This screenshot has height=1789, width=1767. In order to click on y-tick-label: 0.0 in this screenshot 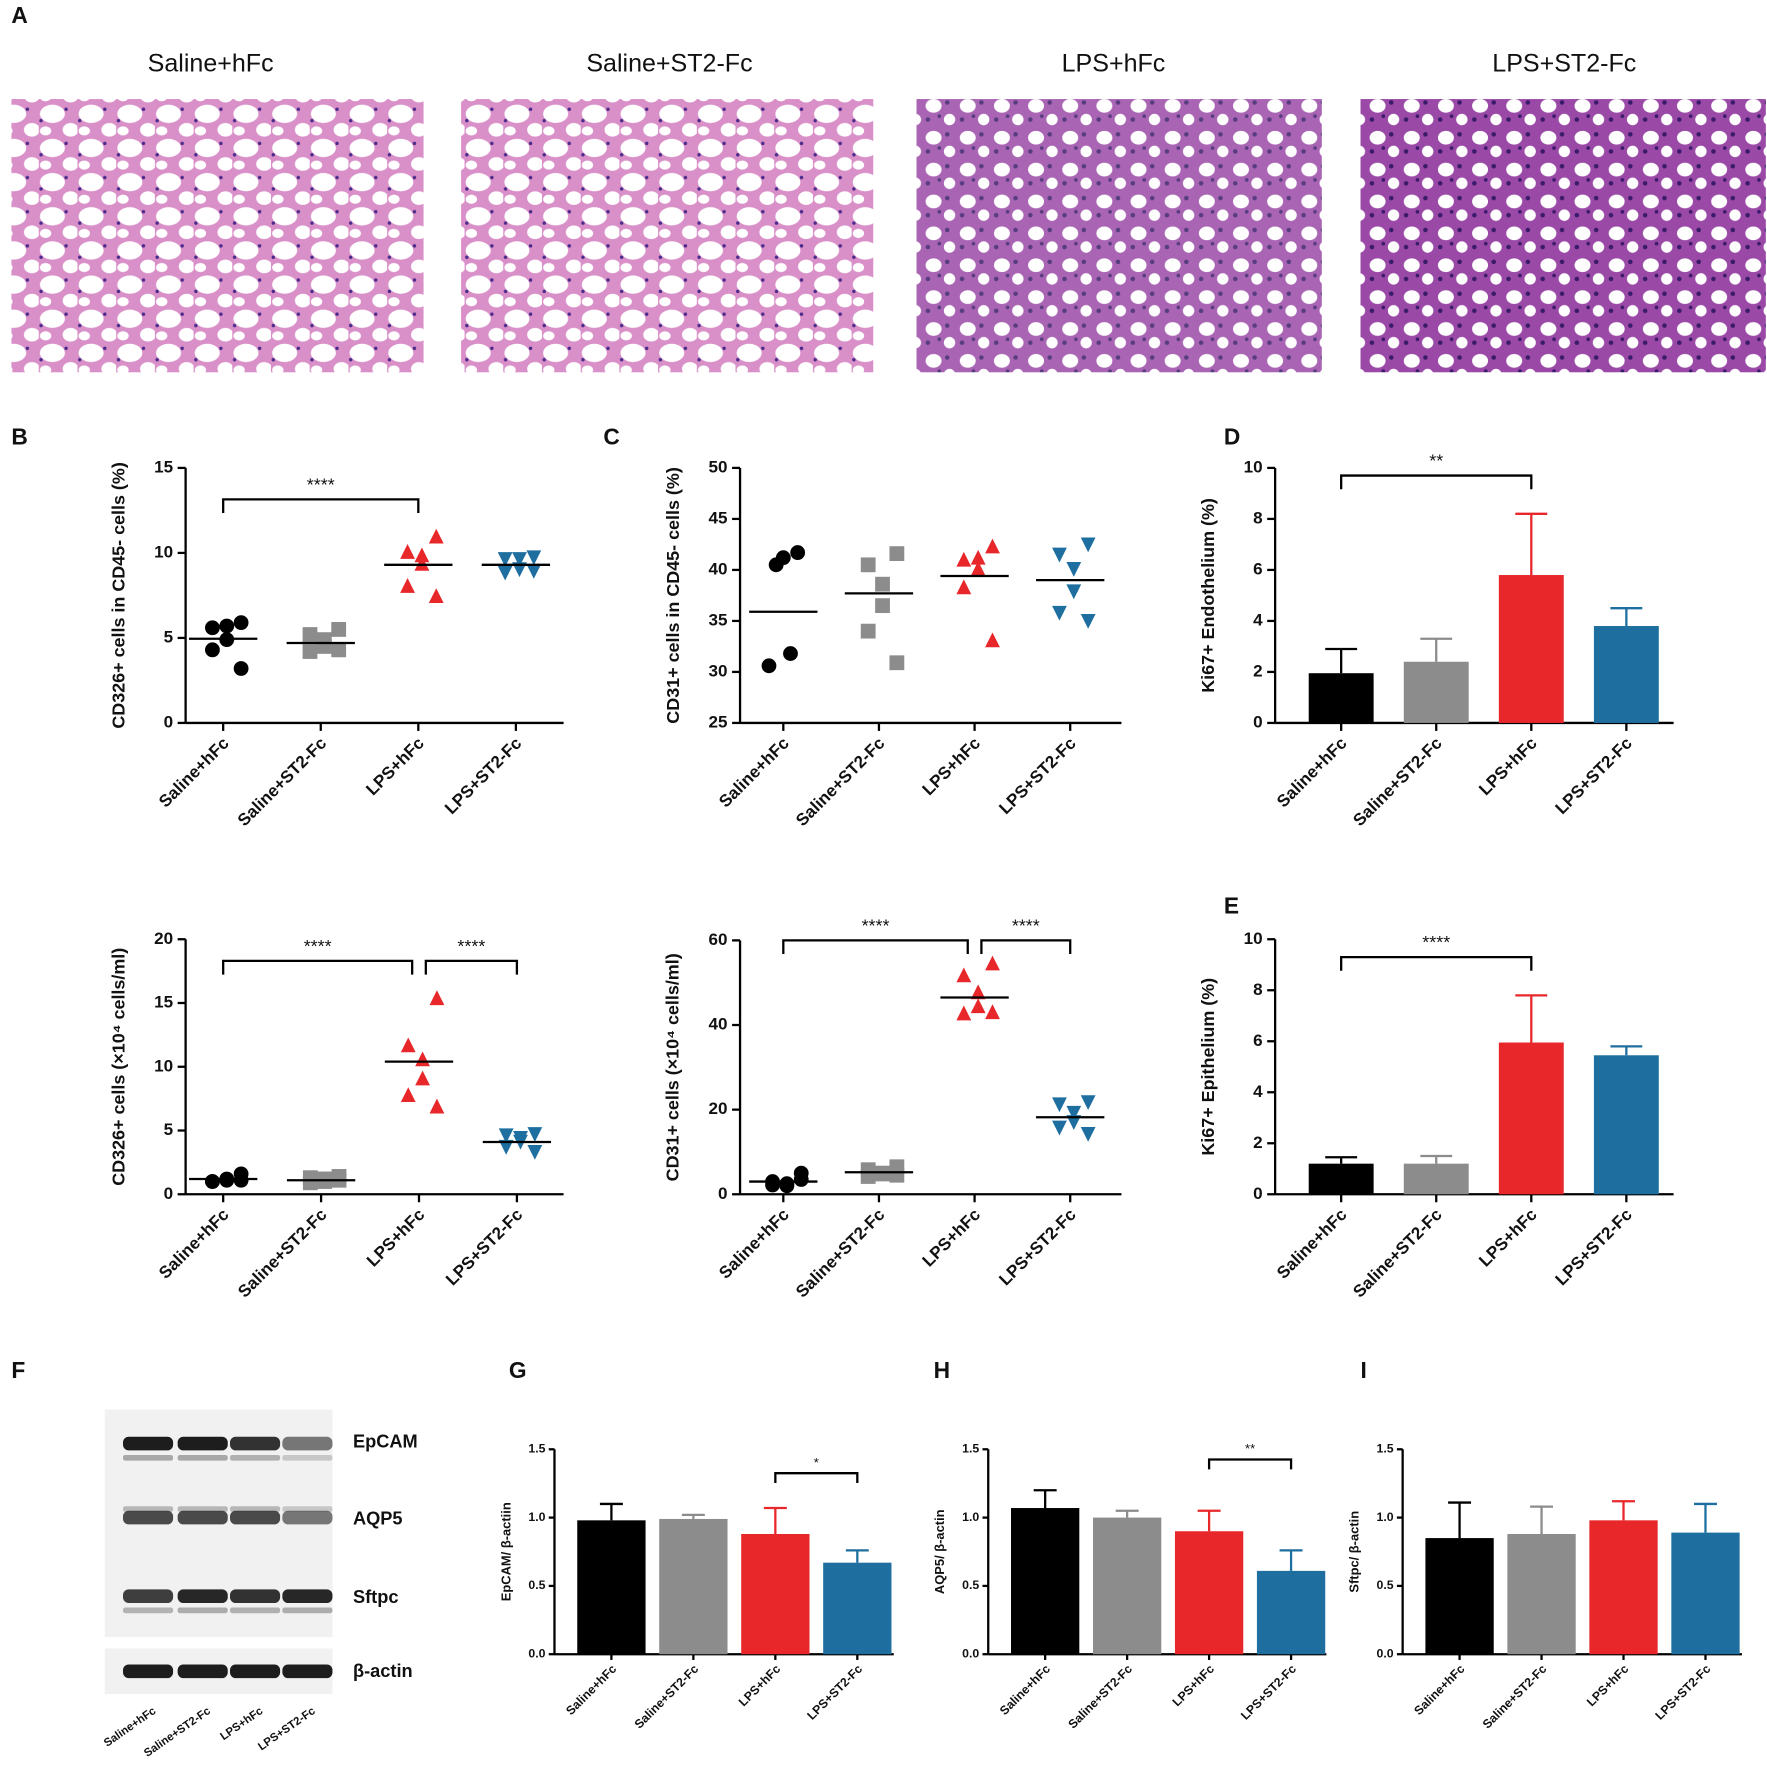, I will do `click(1385, 1653)`.